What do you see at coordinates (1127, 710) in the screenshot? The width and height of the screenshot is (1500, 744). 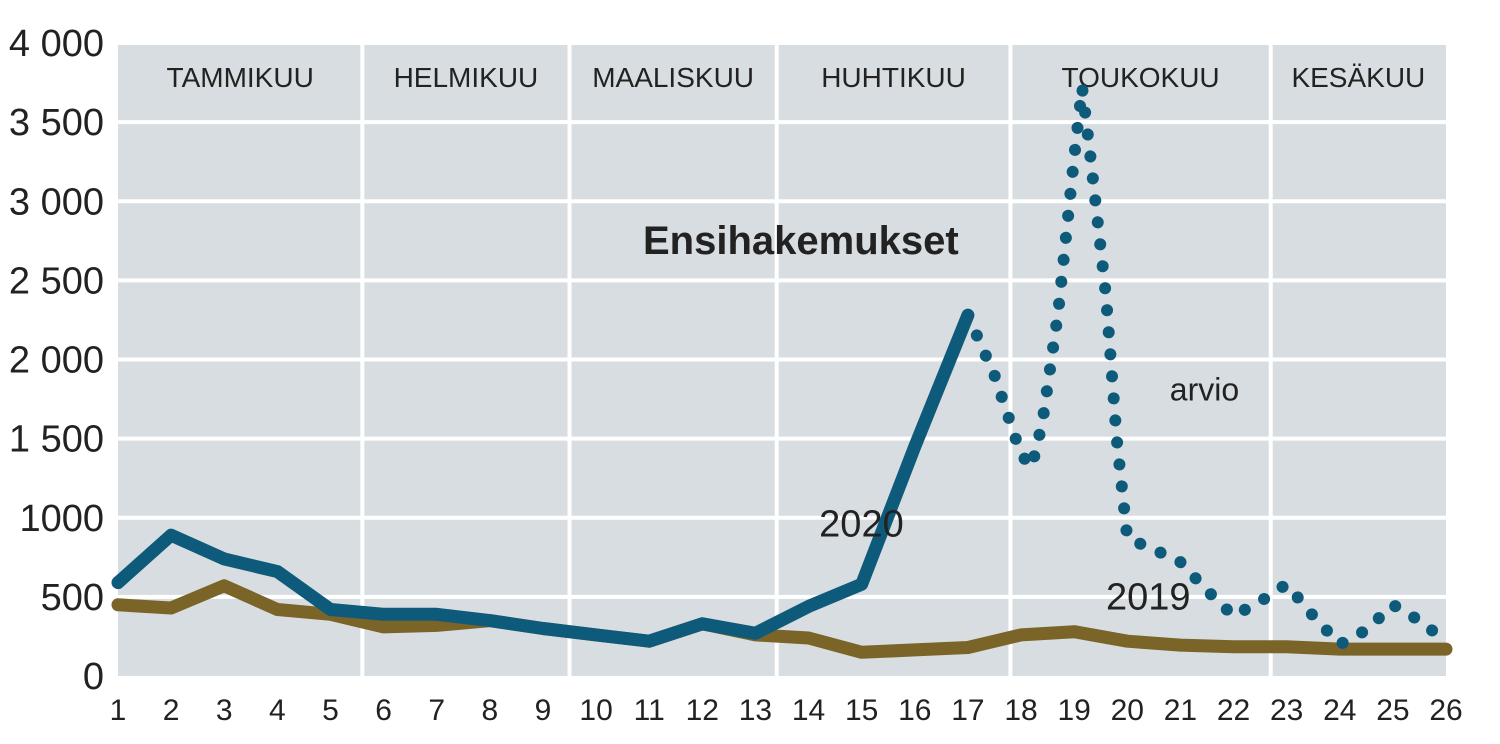 I see `x-tick-20: 20` at bounding box center [1127, 710].